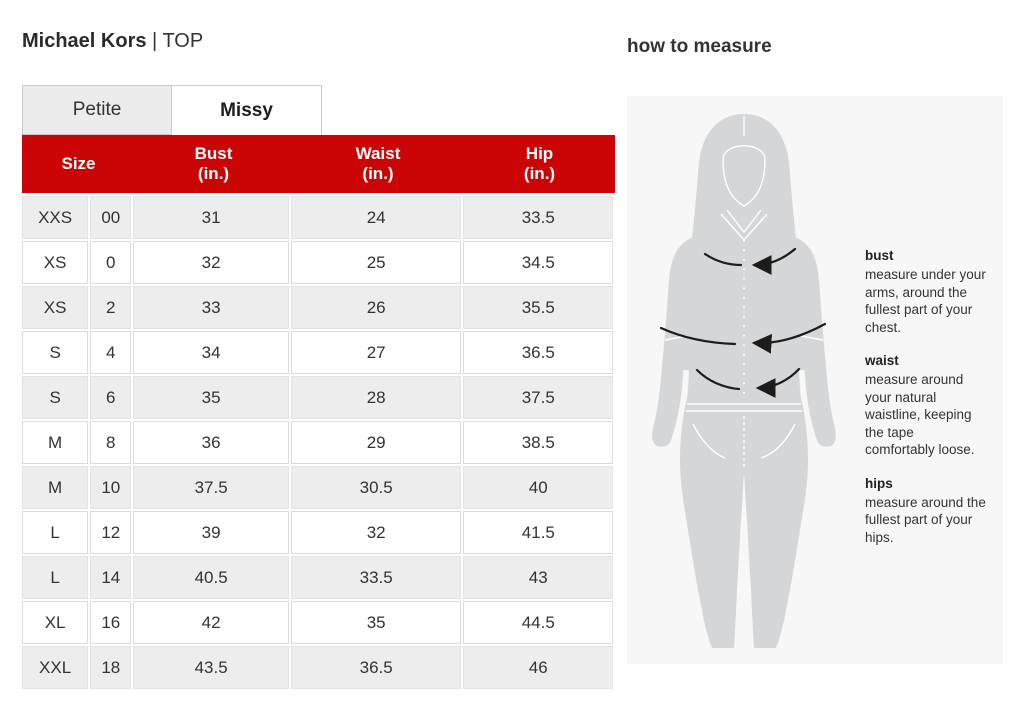 The width and height of the screenshot is (1010, 723). I want to click on table-cell: 16, so click(111, 622).